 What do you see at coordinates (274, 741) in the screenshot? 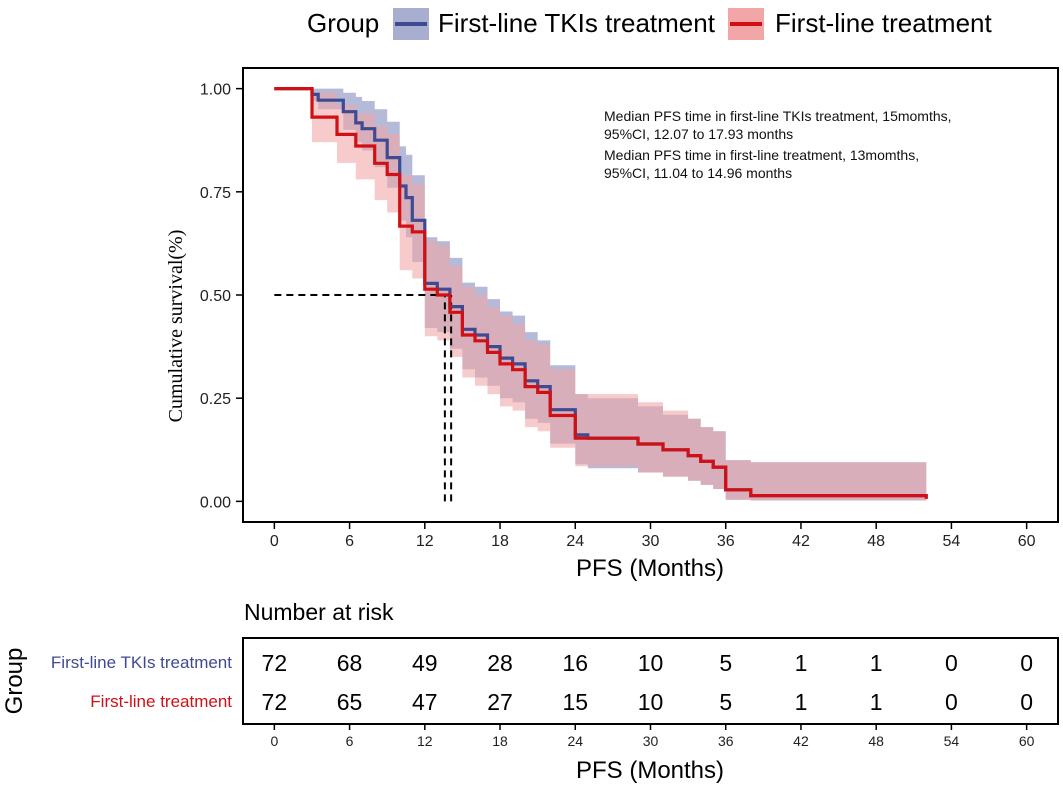
I see `risk-x-tick-label: 0` at bounding box center [274, 741].